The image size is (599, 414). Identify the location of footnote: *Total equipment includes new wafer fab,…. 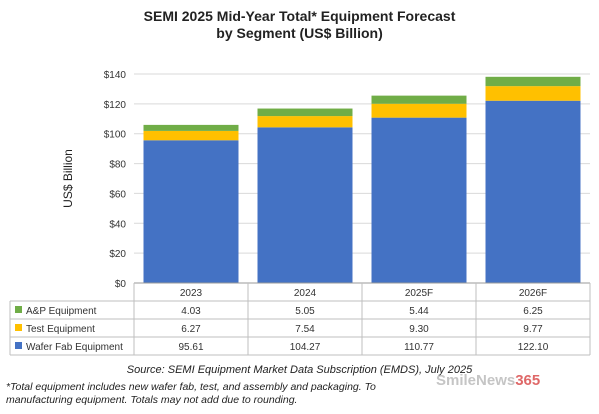
(301, 394).